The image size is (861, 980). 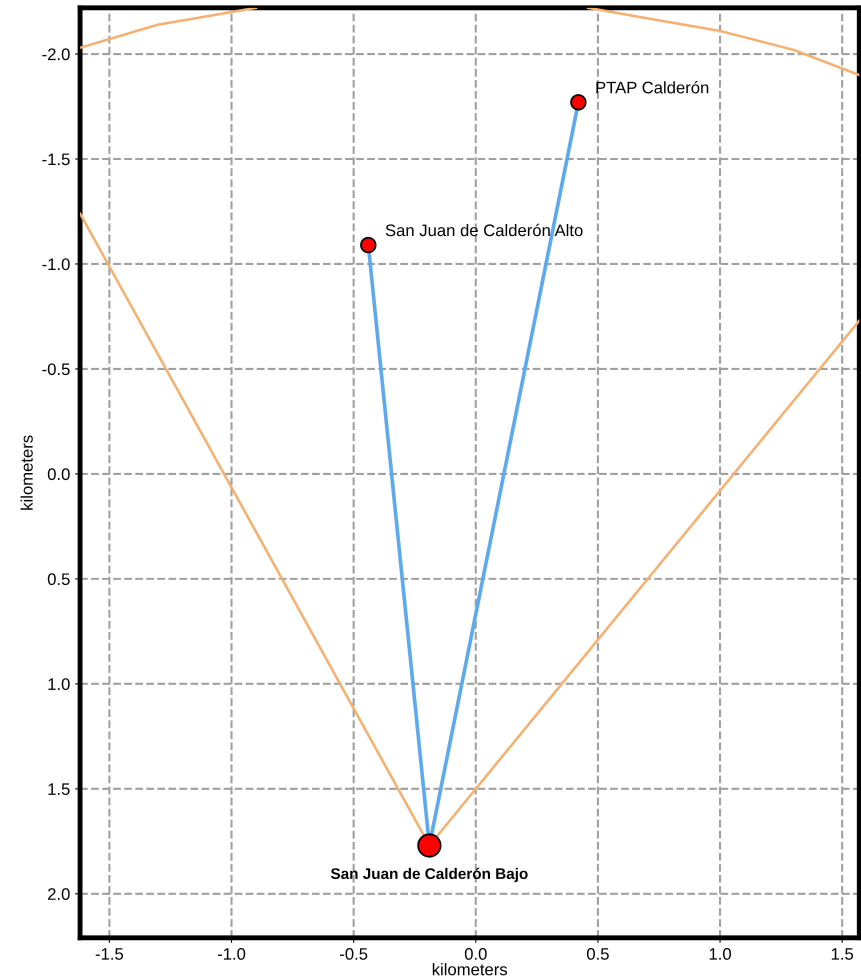 I want to click on x-axis-title: kilometers, so click(x=470, y=969).